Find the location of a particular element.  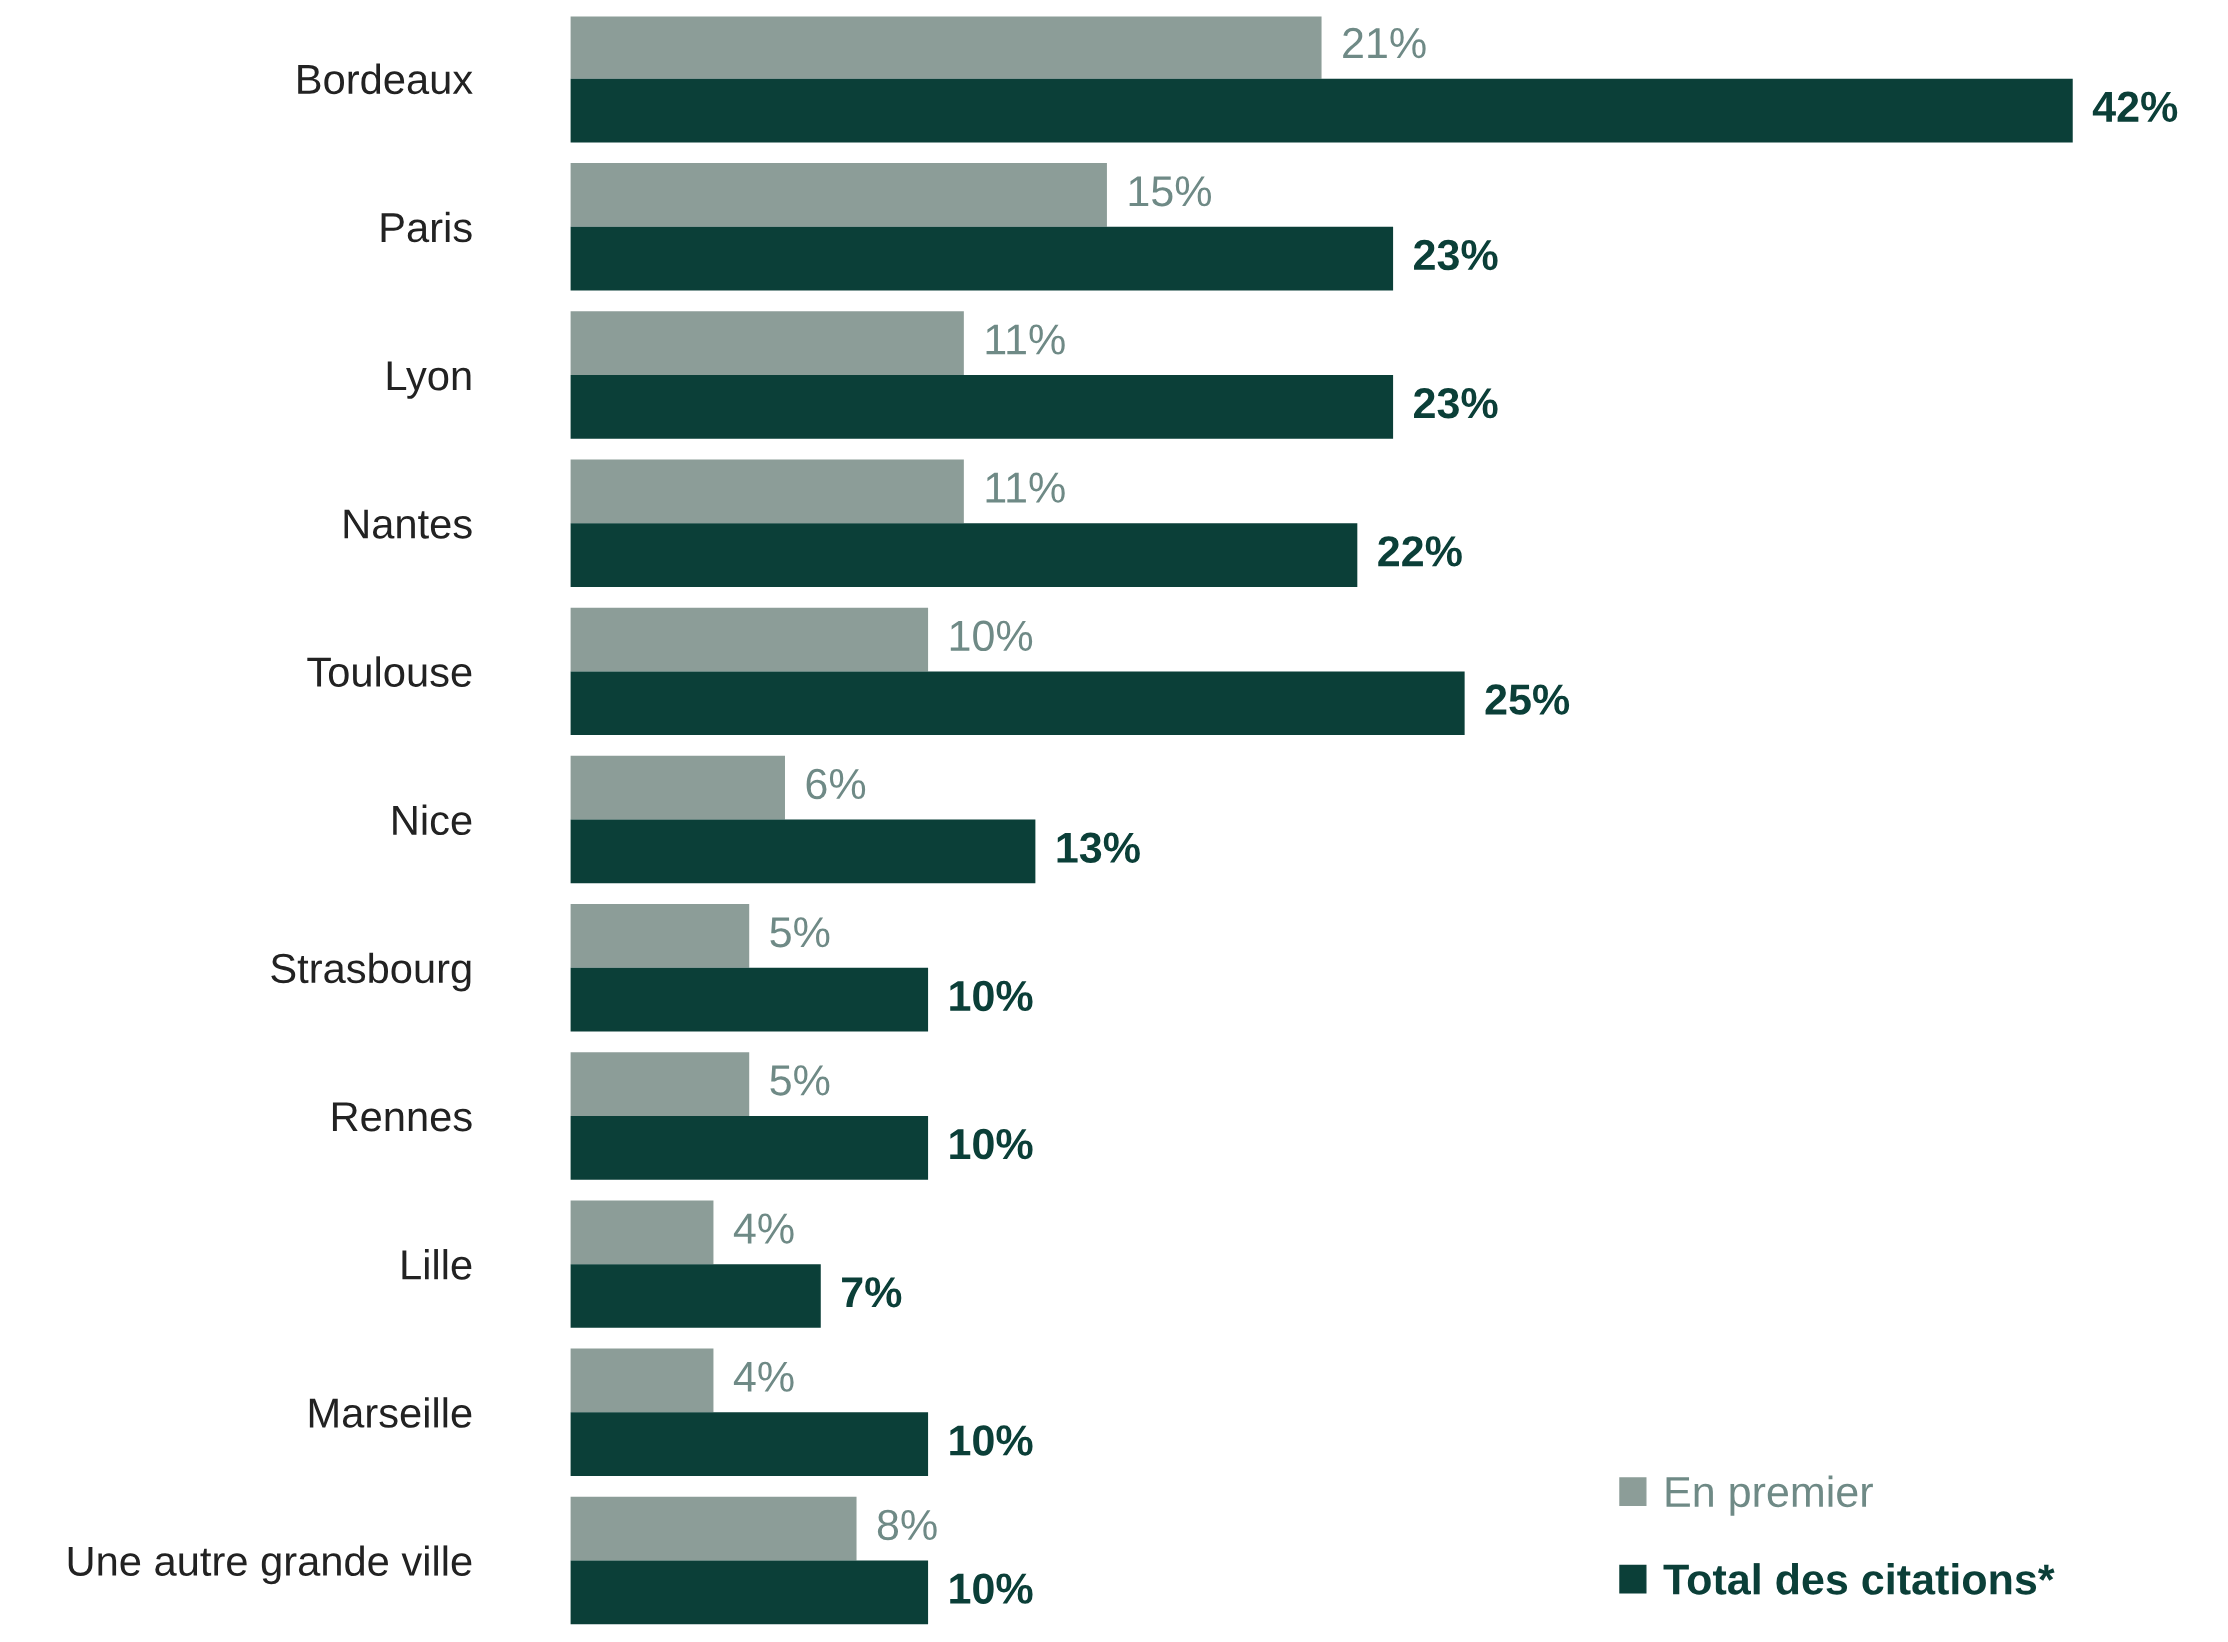

y-tick-label: Strasbourg is located at coordinates (371, 972).